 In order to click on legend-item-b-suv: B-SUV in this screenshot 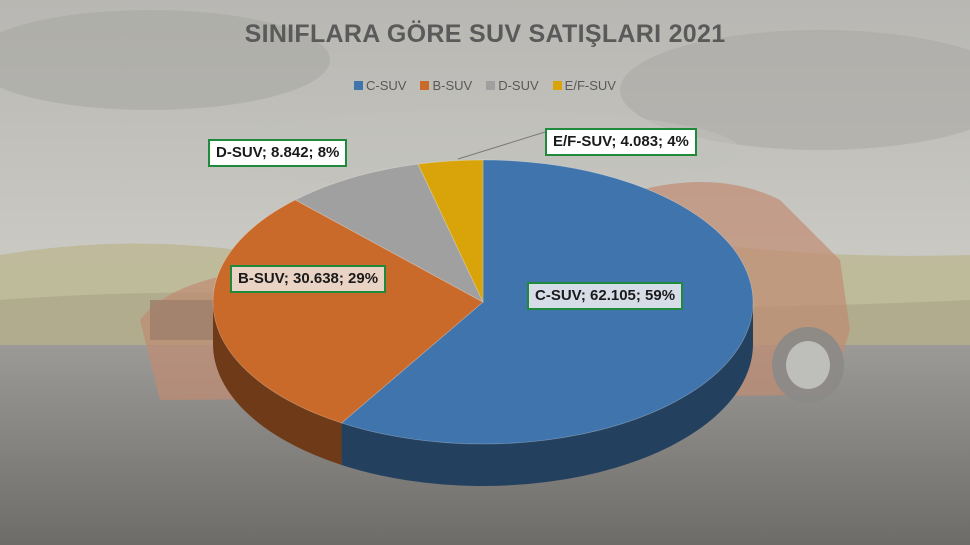, I will do `click(446, 85)`.